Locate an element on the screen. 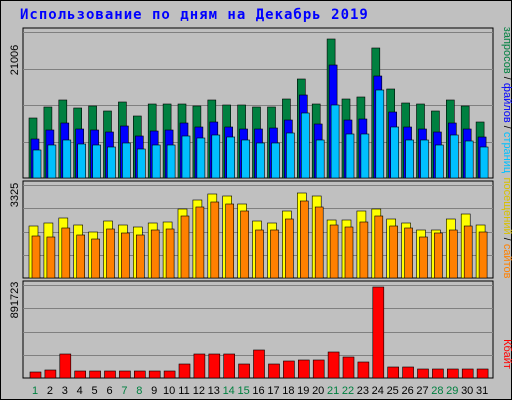  x-label-day-29: 29 is located at coordinates (452, 391).